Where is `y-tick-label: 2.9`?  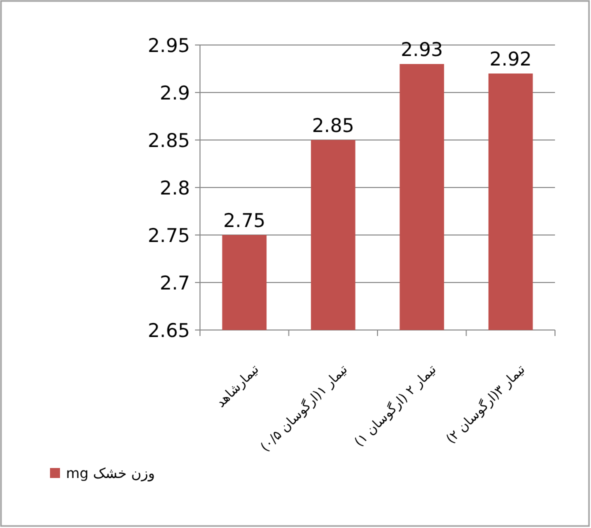 y-tick-label: 2.9 is located at coordinates (175, 93).